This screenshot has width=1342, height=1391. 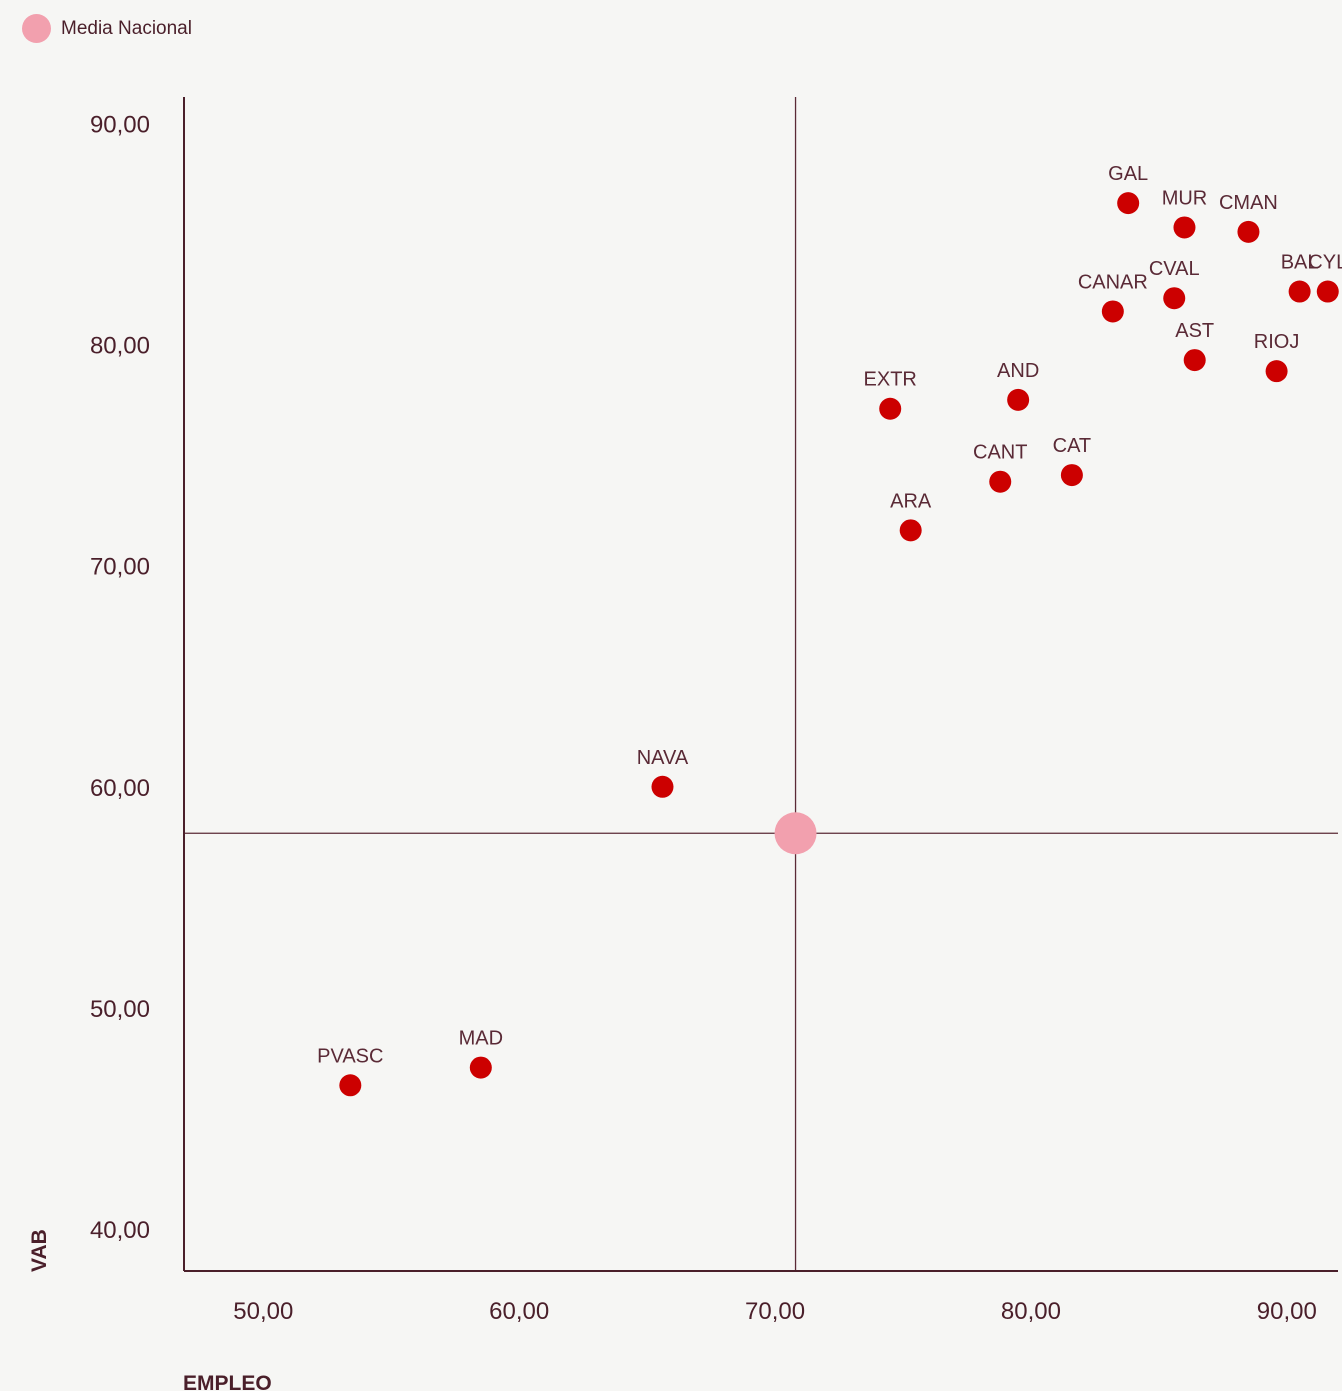 I want to click on point-label: CYL, so click(x=1325, y=263).